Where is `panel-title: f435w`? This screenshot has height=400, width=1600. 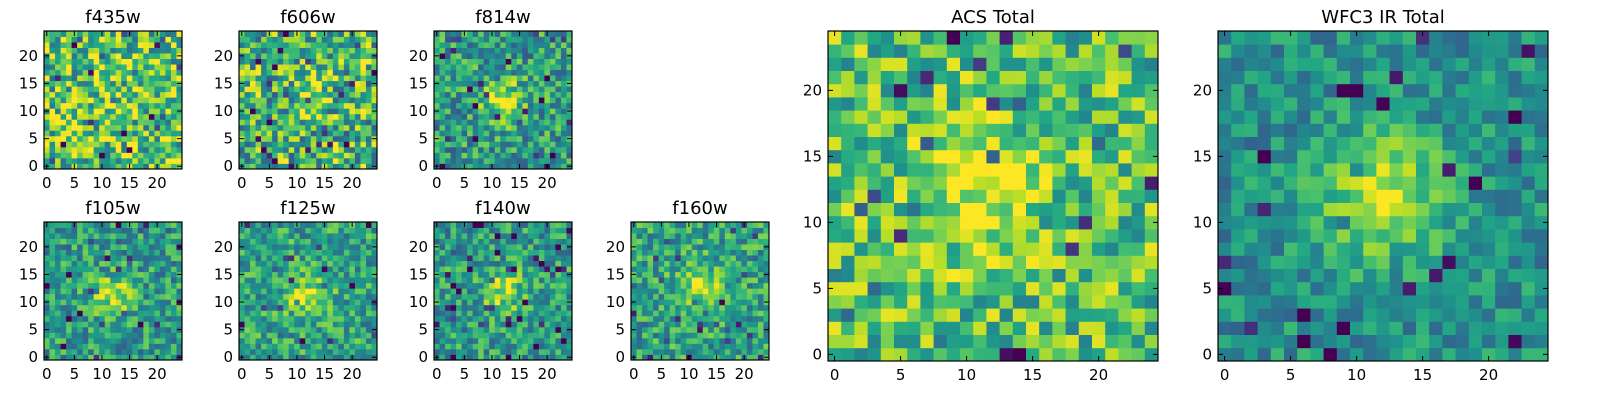
panel-title: f435w is located at coordinates (112, 17).